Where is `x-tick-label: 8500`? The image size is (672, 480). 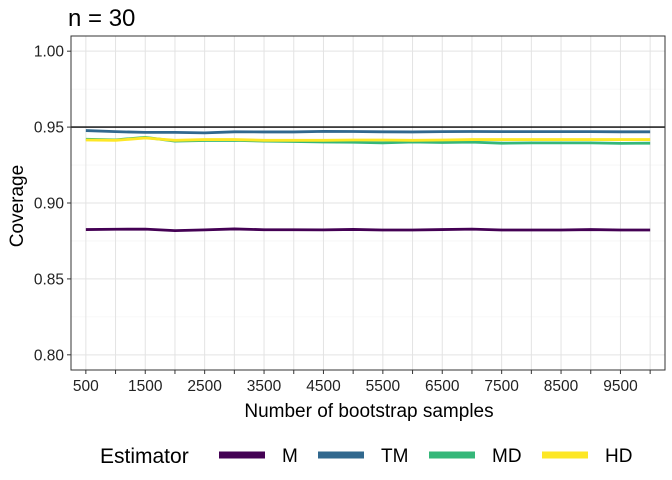 x-tick-label: 8500 is located at coordinates (561, 386).